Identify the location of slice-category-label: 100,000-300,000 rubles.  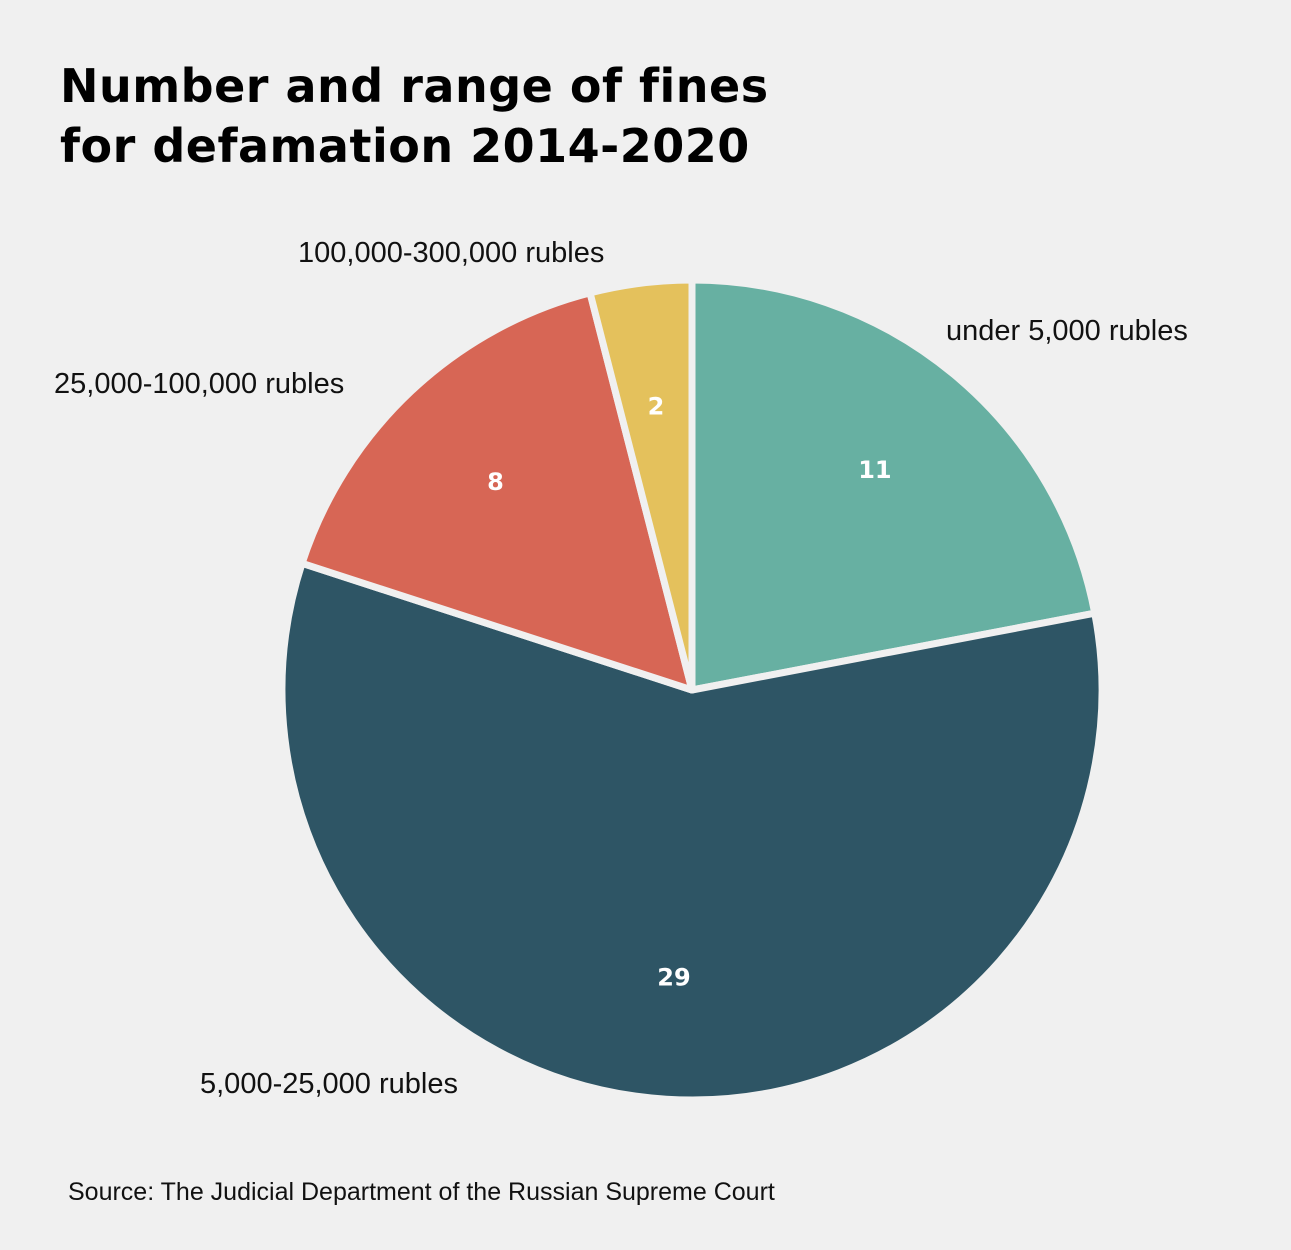
(451, 253).